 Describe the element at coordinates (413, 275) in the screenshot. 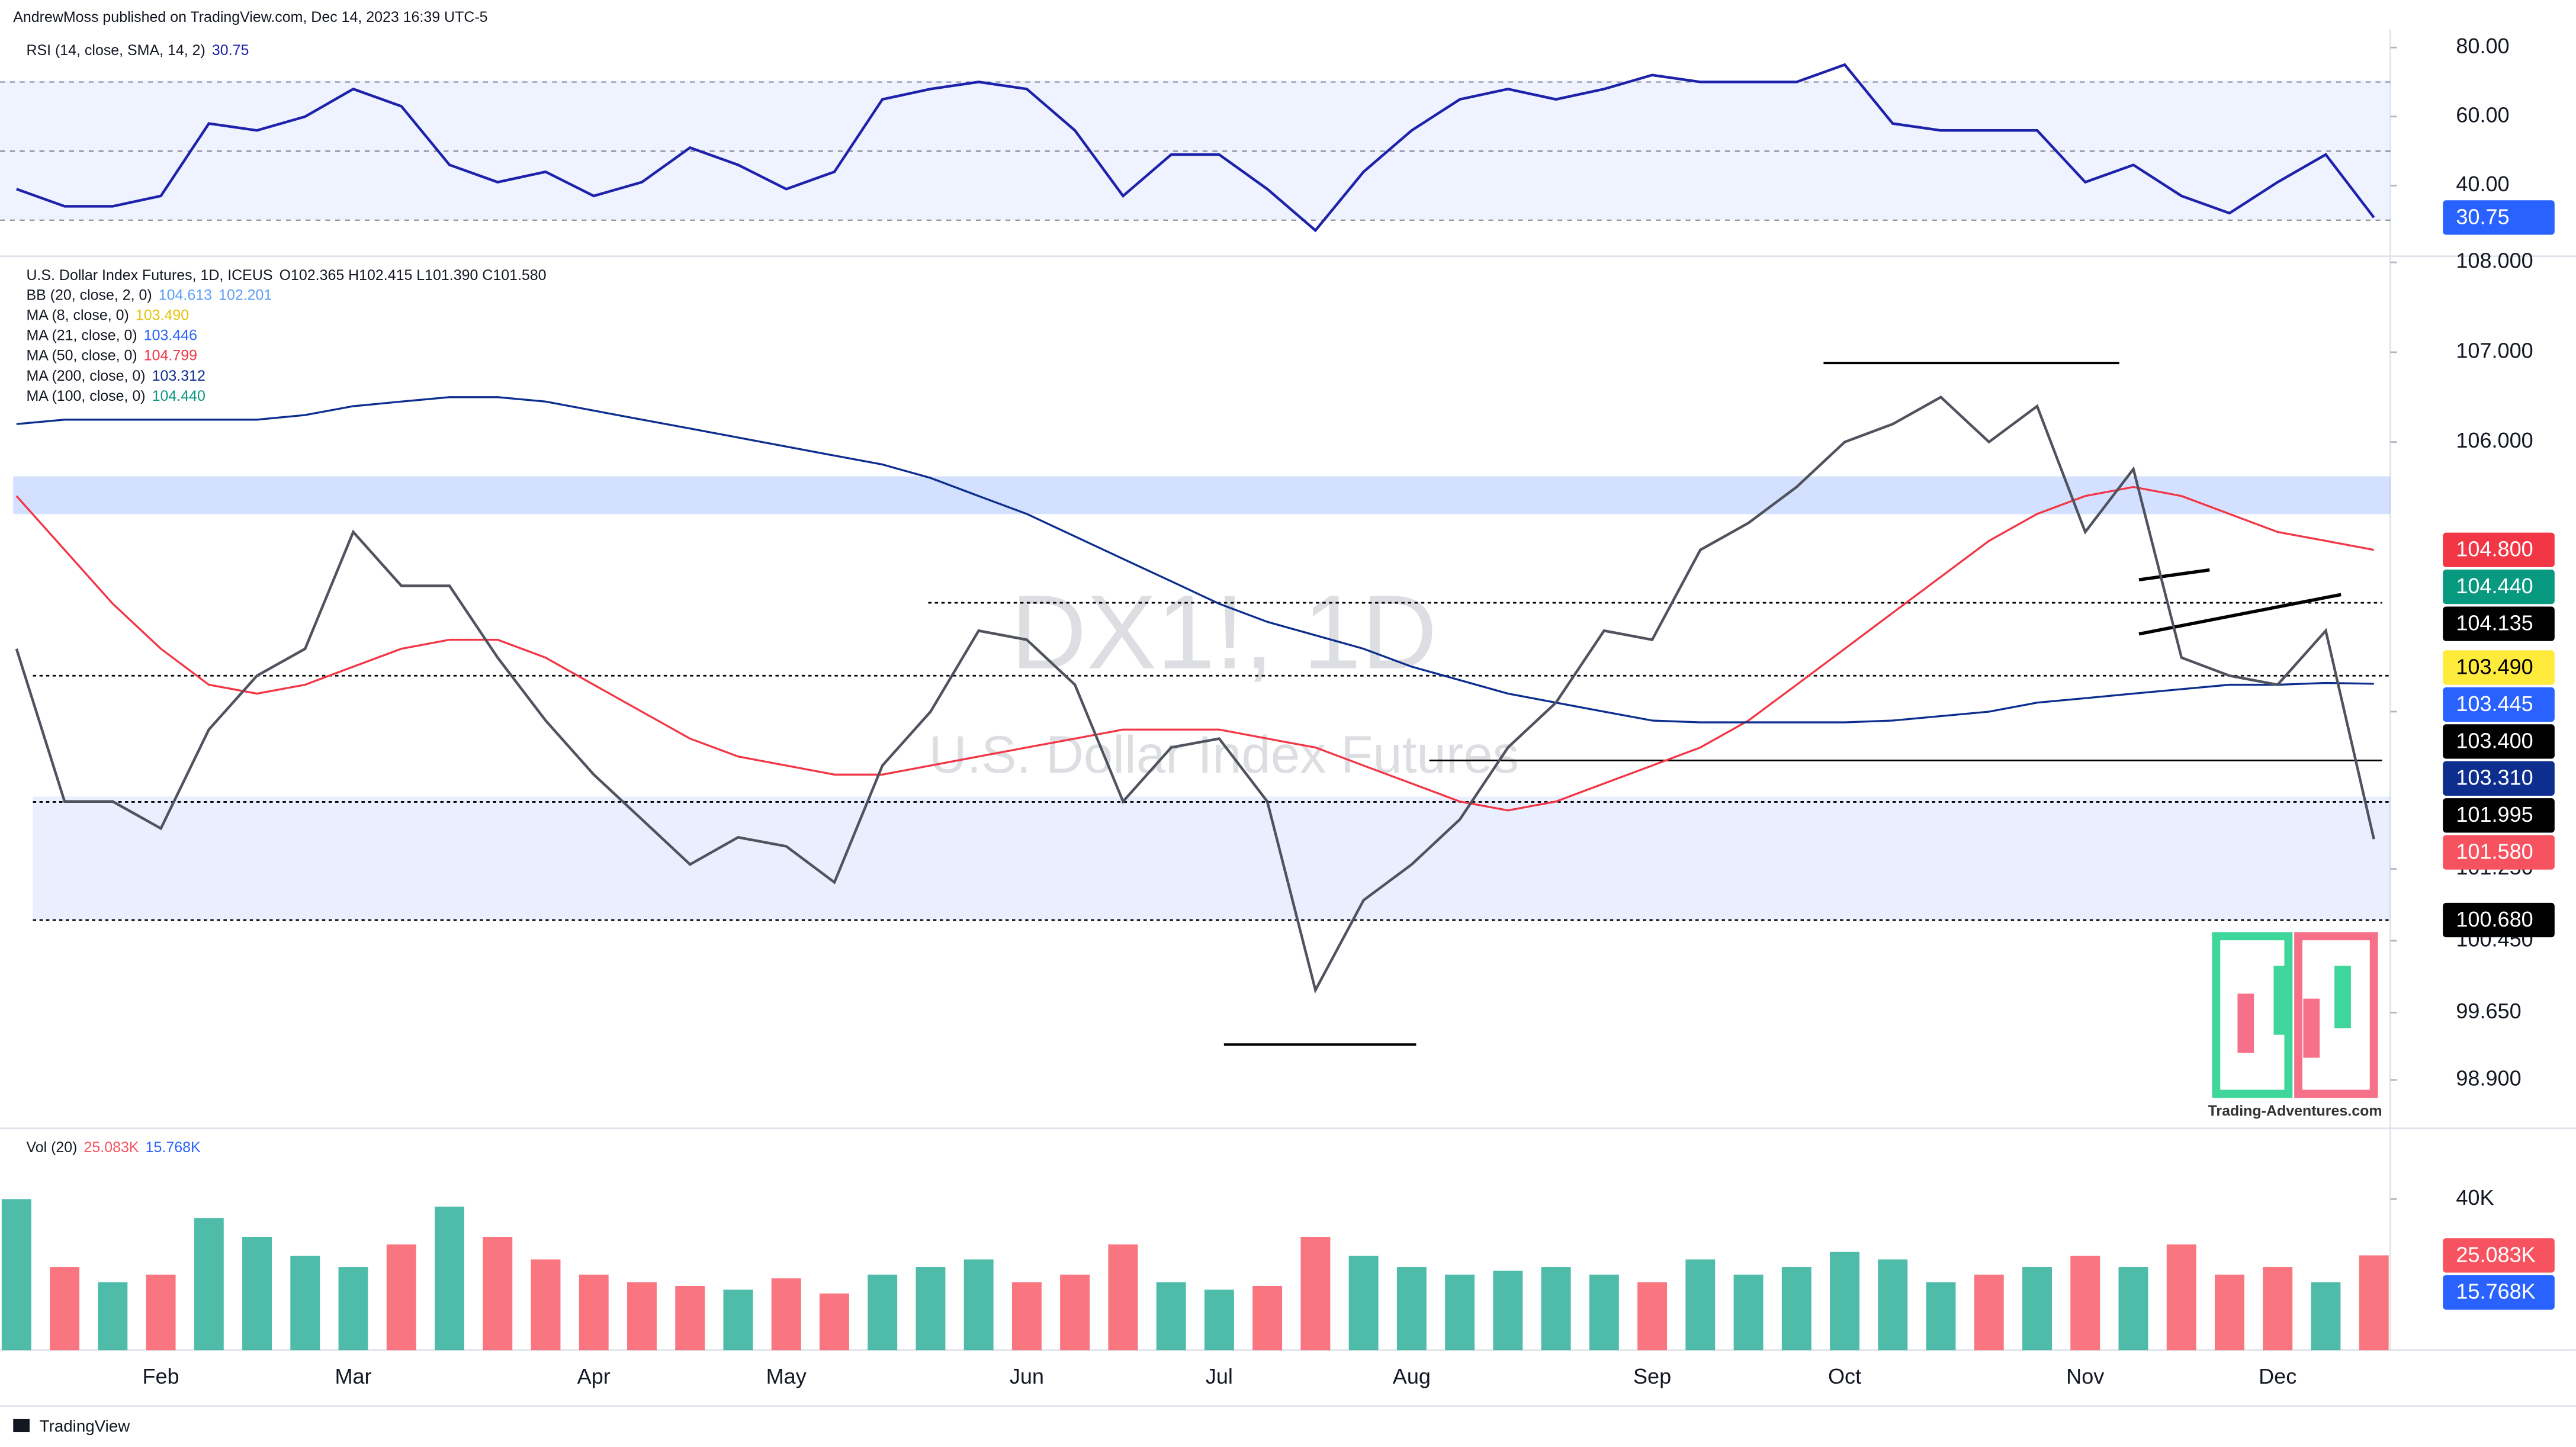

I see `legend-item: O102.365 H102.415 L101.390 C101.580` at that location.